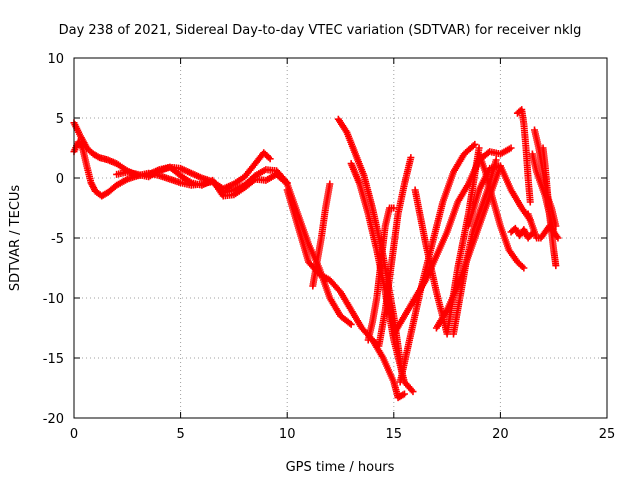  Describe the element at coordinates (287, 434) in the screenshot. I see `x-tick-label: 10` at that location.